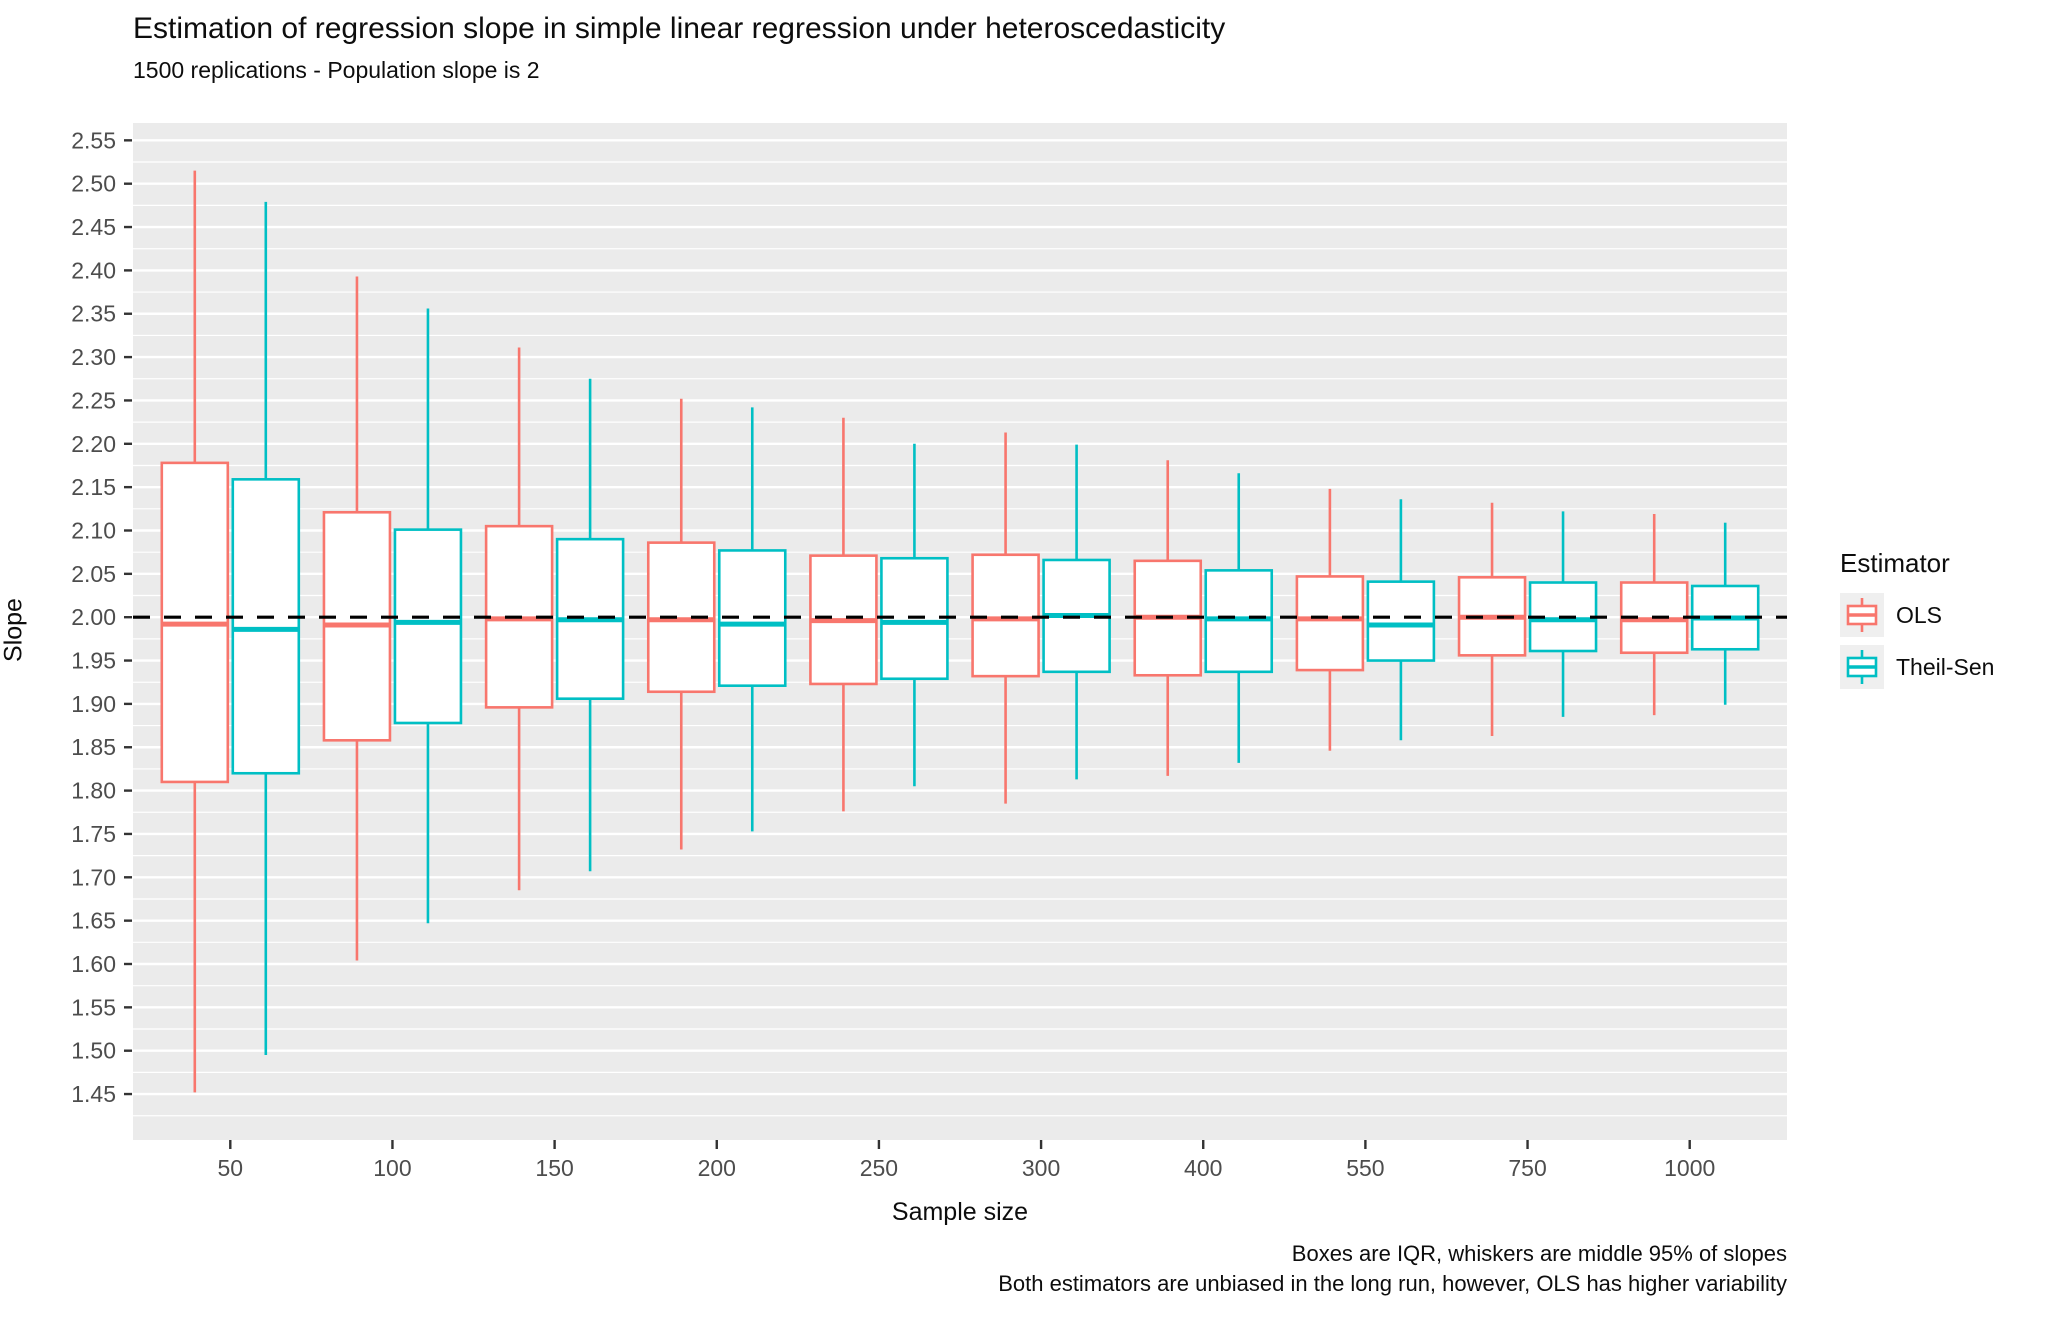 This screenshot has height=1320, width=2048. I want to click on y-tick-label: 2.15, so click(93, 487).